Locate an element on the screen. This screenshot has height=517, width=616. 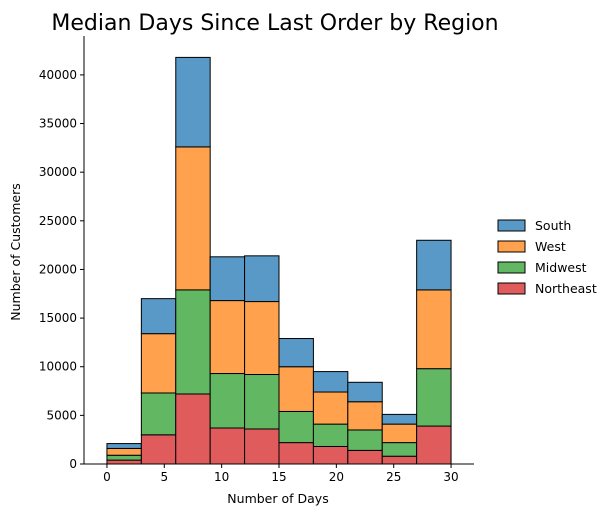
legend-label-west: West is located at coordinates (550, 246).